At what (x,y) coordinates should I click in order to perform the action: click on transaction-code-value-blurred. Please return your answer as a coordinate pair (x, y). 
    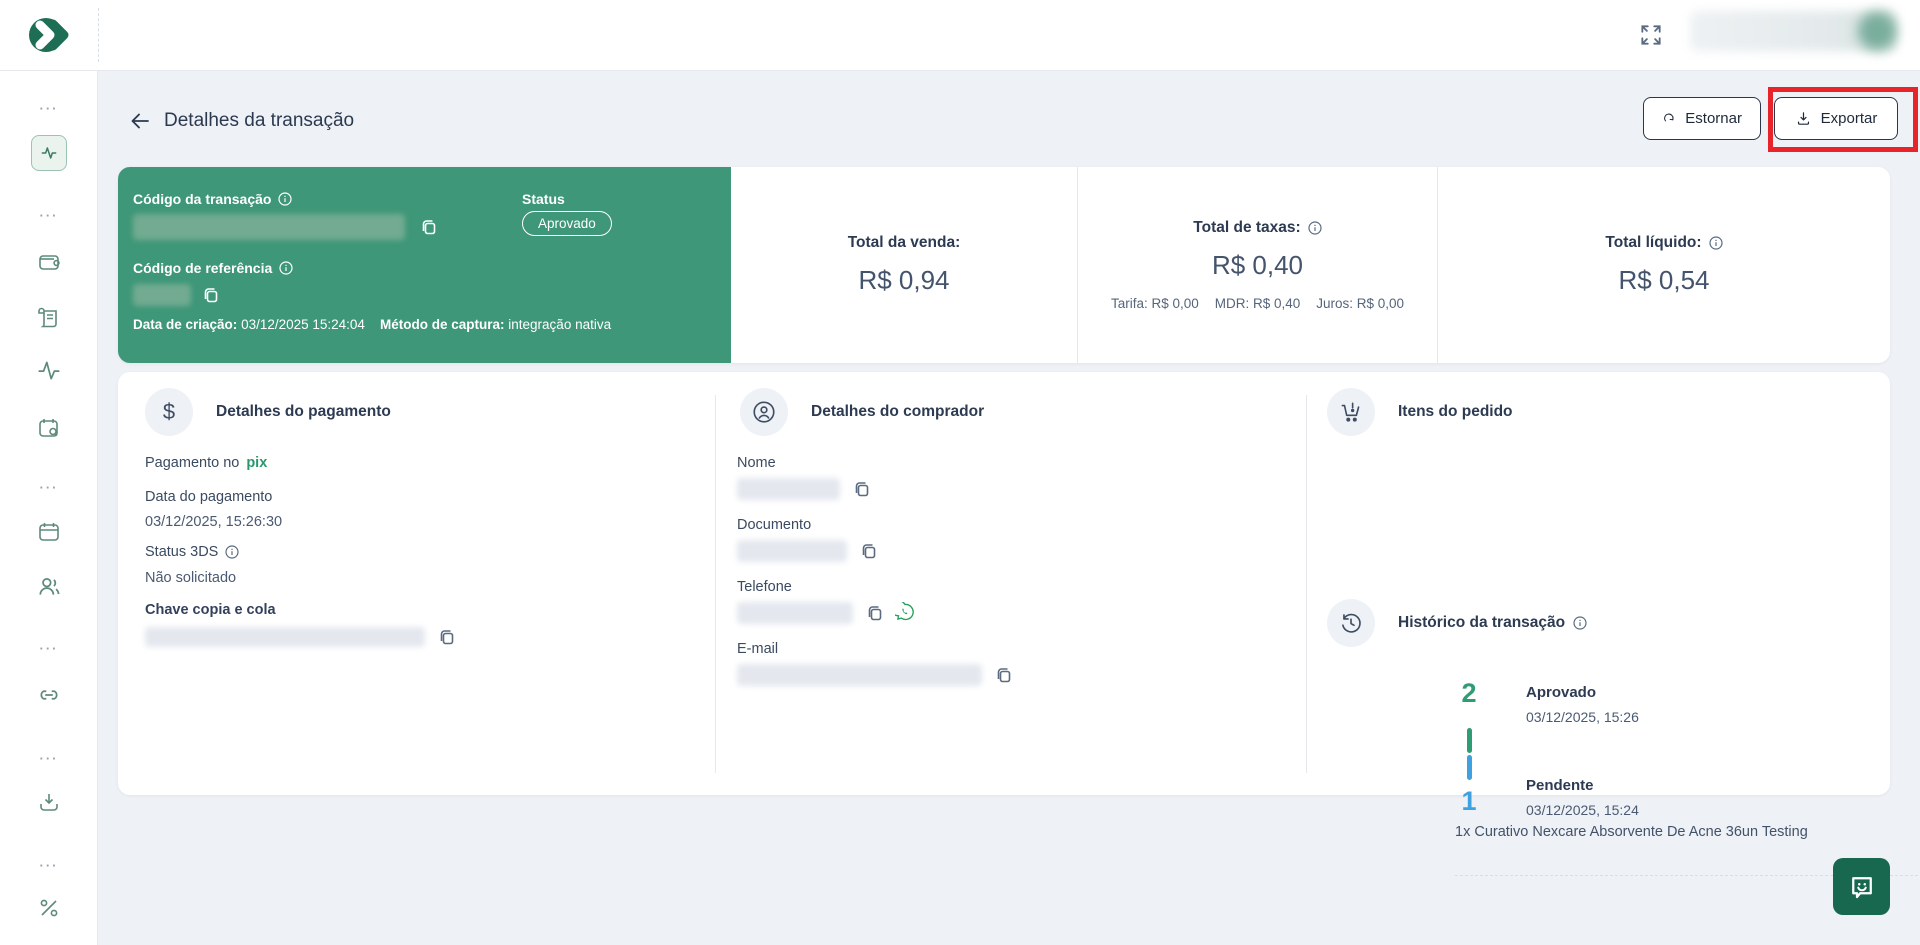
    Looking at the image, I should click on (269, 227).